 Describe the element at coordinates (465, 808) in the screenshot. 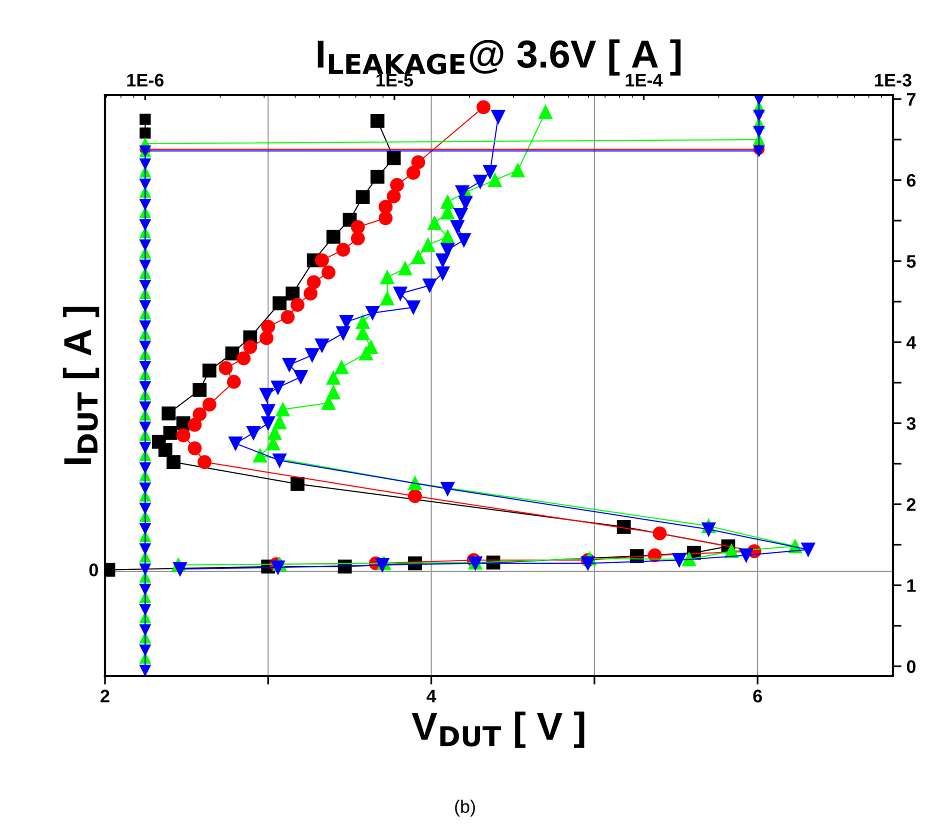

I see `text: (b)` at that location.